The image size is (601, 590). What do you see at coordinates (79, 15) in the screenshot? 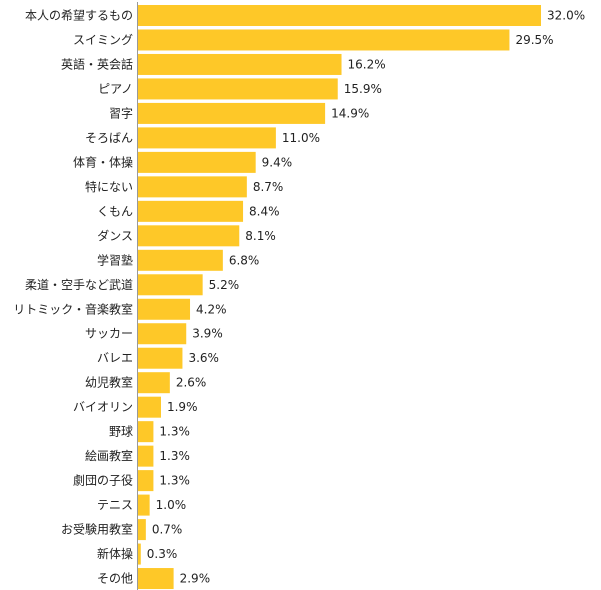
I see `category-label-0: 本人の希望するもの` at bounding box center [79, 15].